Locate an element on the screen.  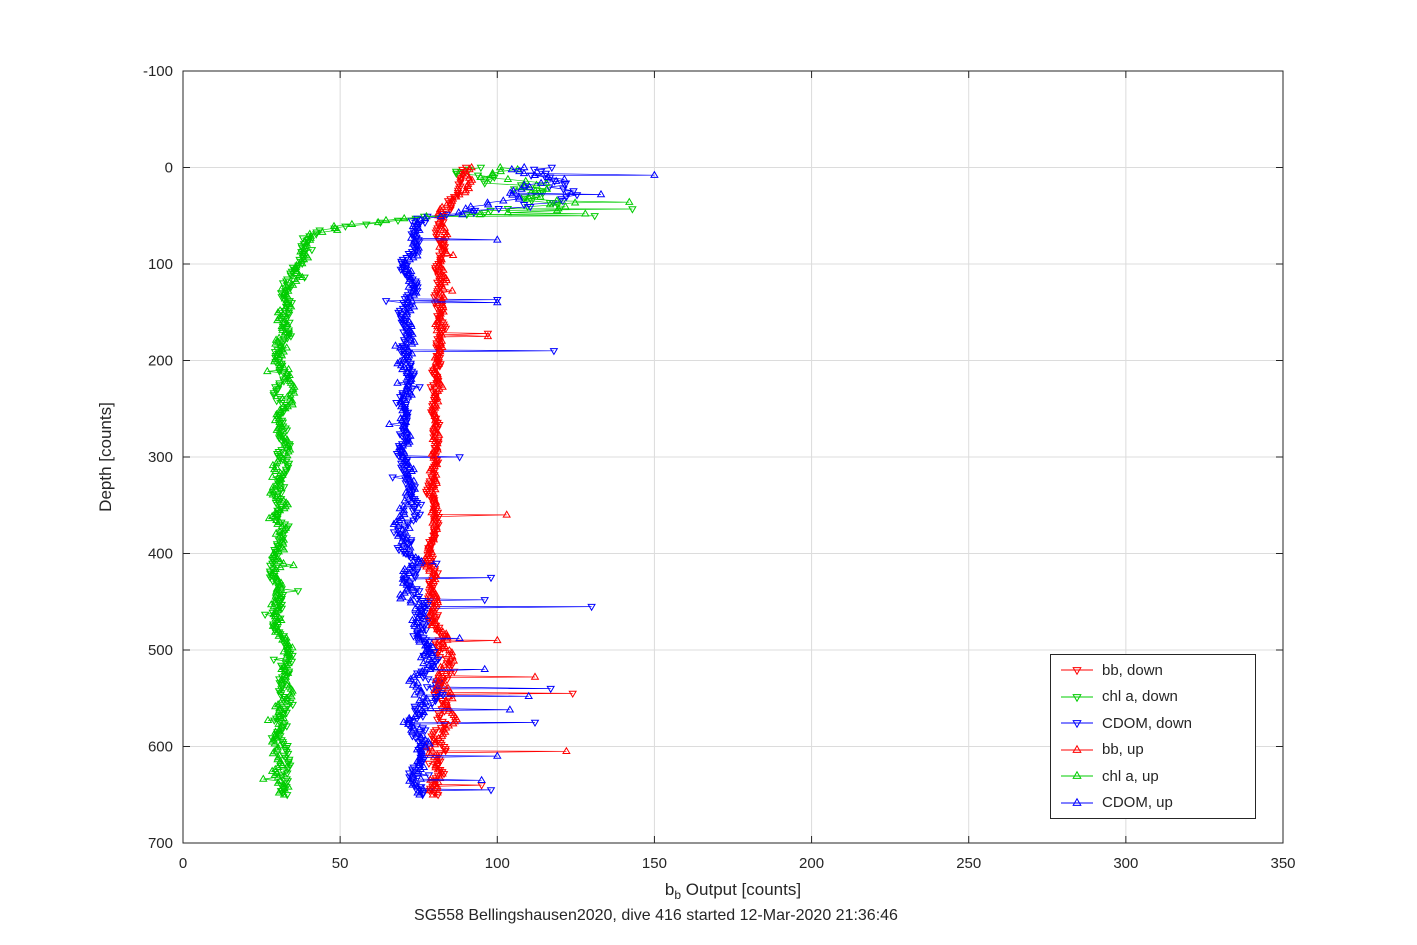
x-tick-label: 100 is located at coordinates (497, 863).